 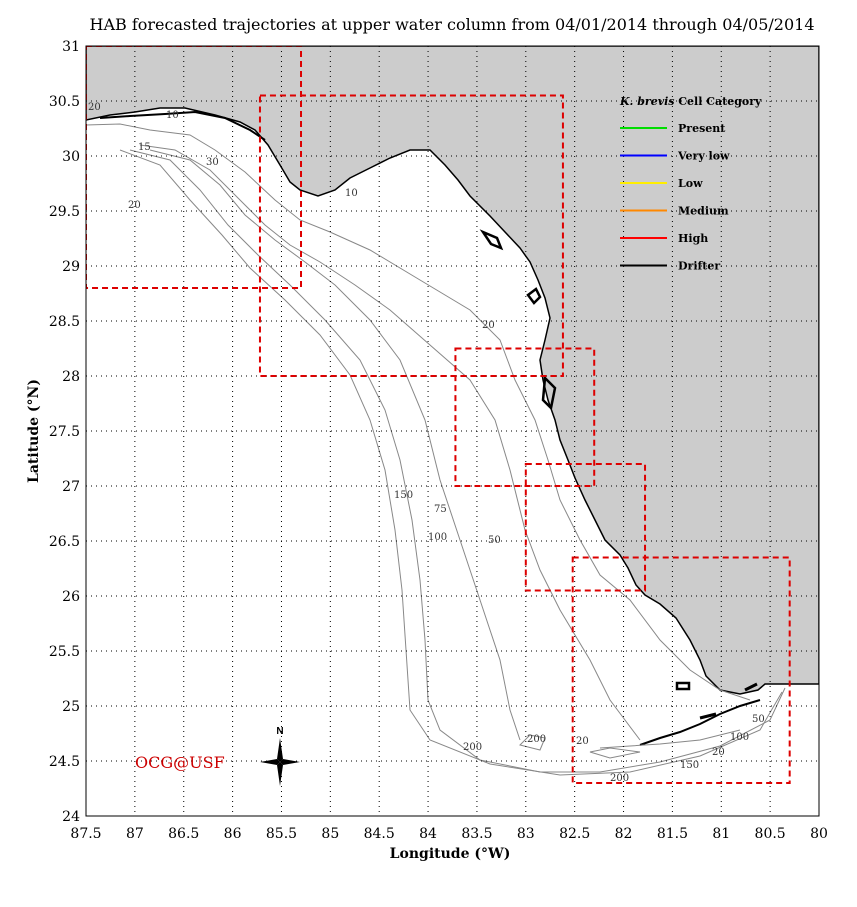 What do you see at coordinates (703, 211) in the screenshot?
I see `legend-label: Medium` at bounding box center [703, 211].